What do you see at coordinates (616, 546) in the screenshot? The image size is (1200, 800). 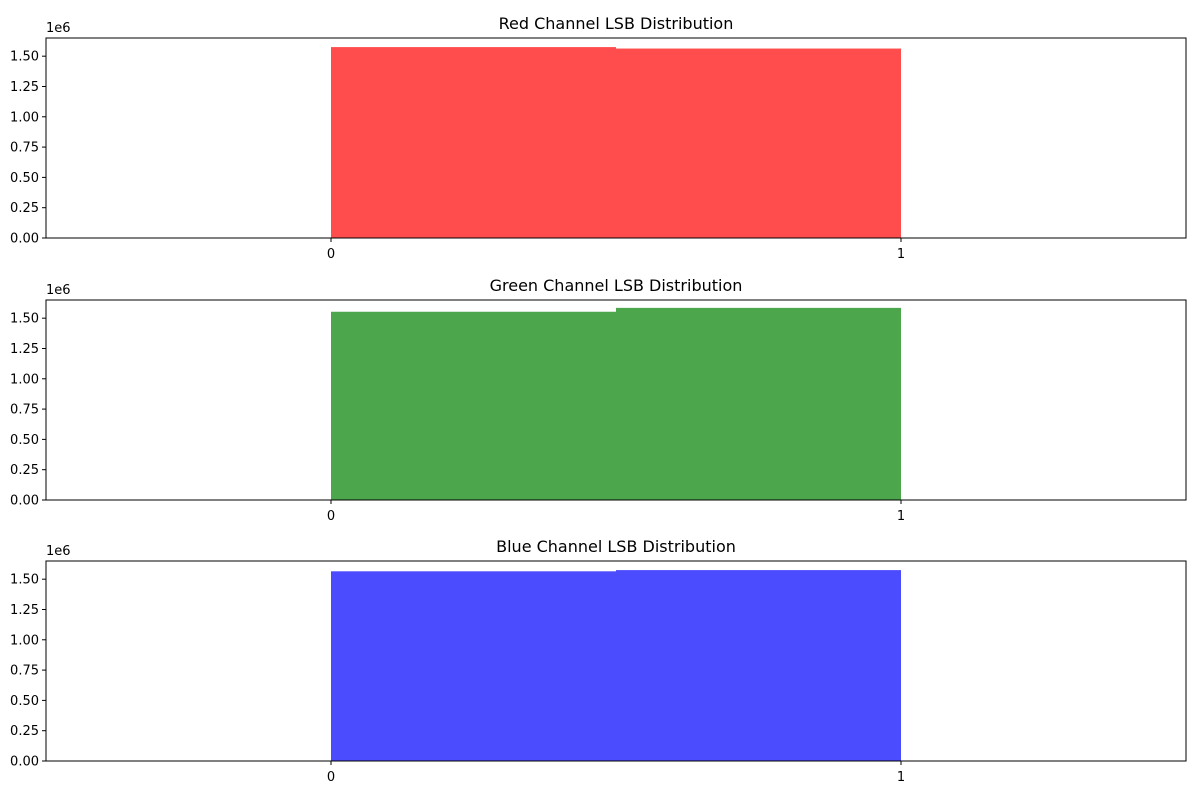 I see `chart-title: Blue Channel LSB Distribution` at bounding box center [616, 546].